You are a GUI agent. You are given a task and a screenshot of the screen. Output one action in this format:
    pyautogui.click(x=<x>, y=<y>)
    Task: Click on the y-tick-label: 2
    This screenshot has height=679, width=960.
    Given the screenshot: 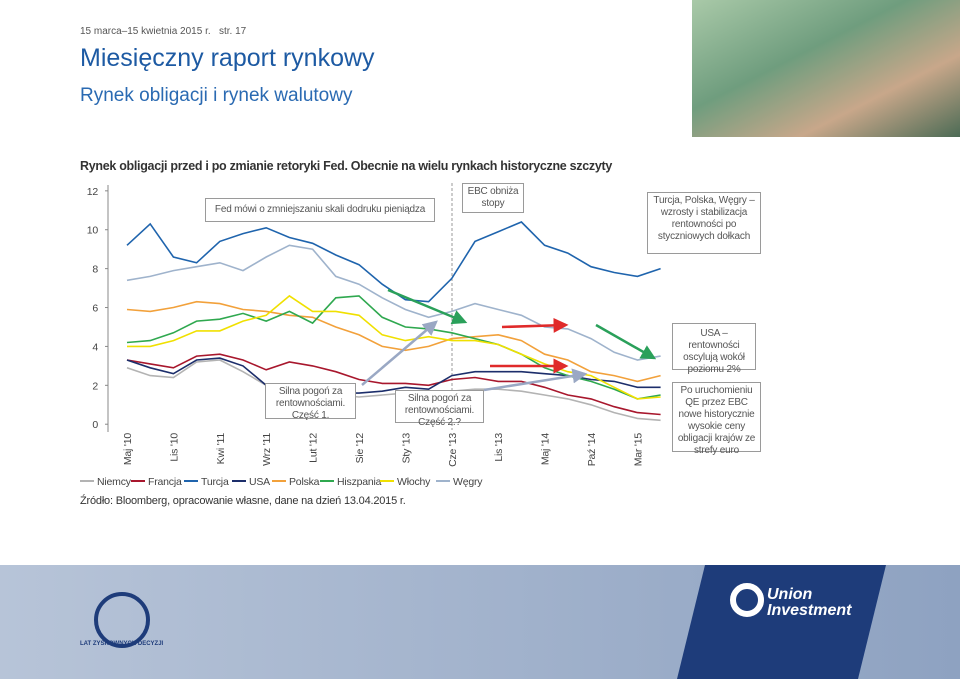 What is the action you would take?
    pyautogui.click(x=95, y=386)
    